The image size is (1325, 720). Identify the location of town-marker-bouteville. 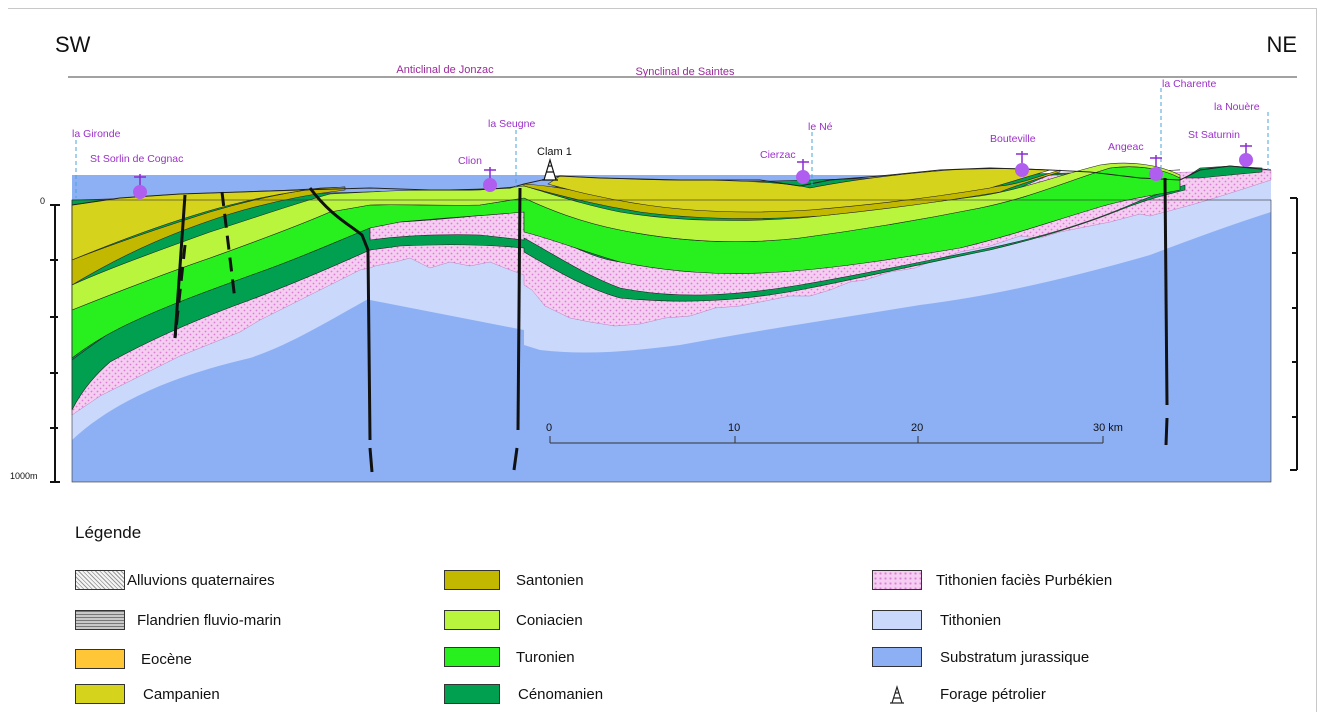
(1022, 164).